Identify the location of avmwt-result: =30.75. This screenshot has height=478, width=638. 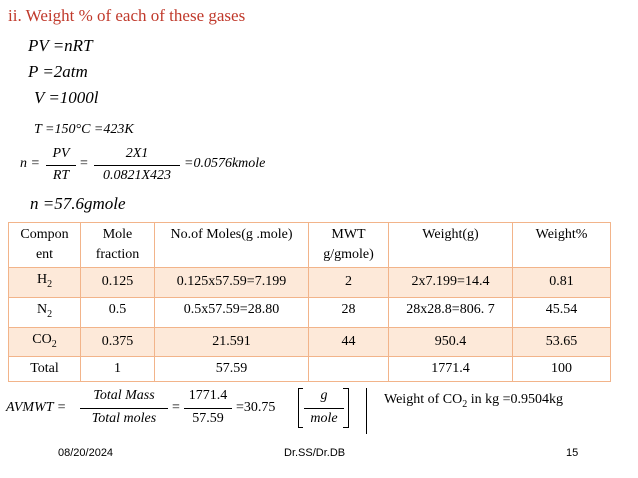
(256, 407).